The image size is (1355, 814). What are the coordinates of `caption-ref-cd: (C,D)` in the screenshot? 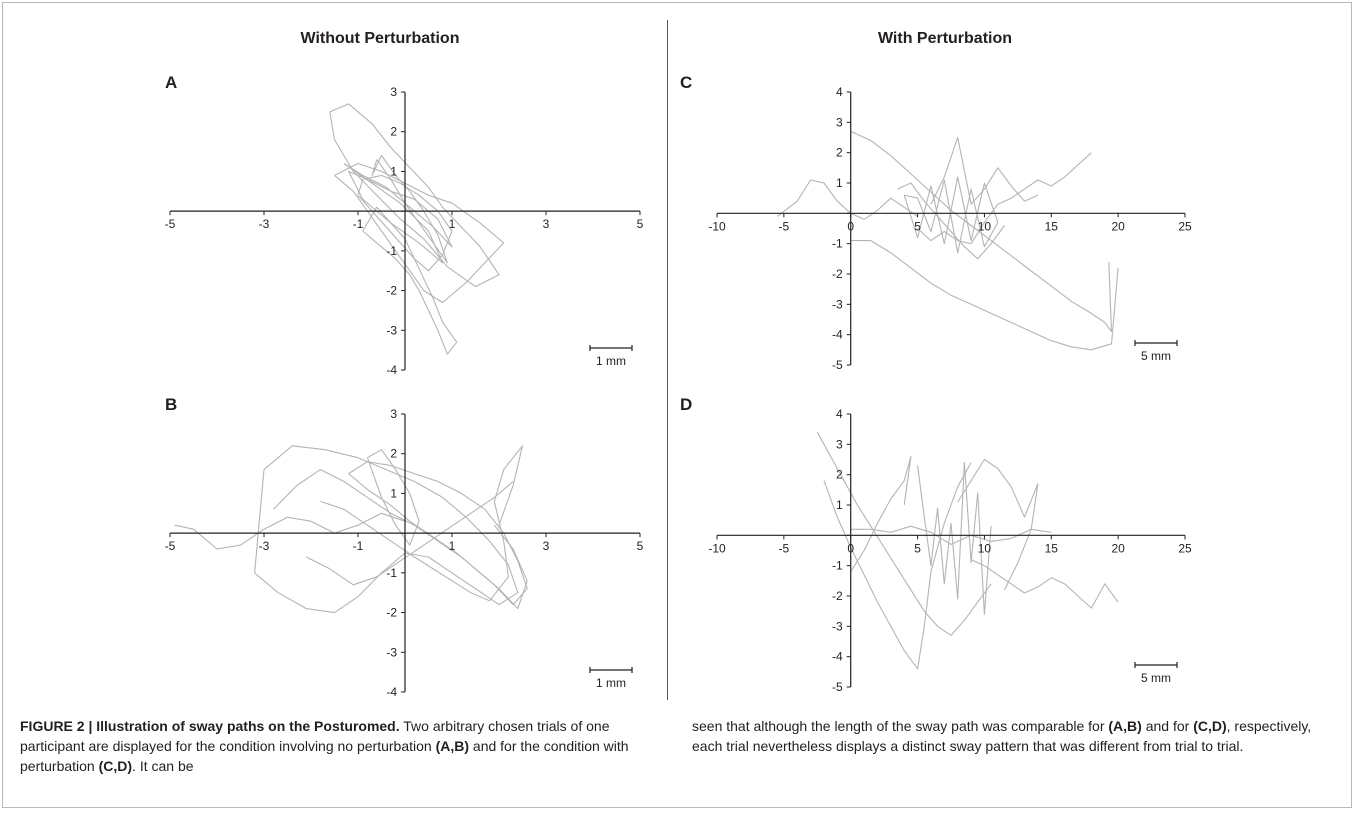 It's located at (115, 766).